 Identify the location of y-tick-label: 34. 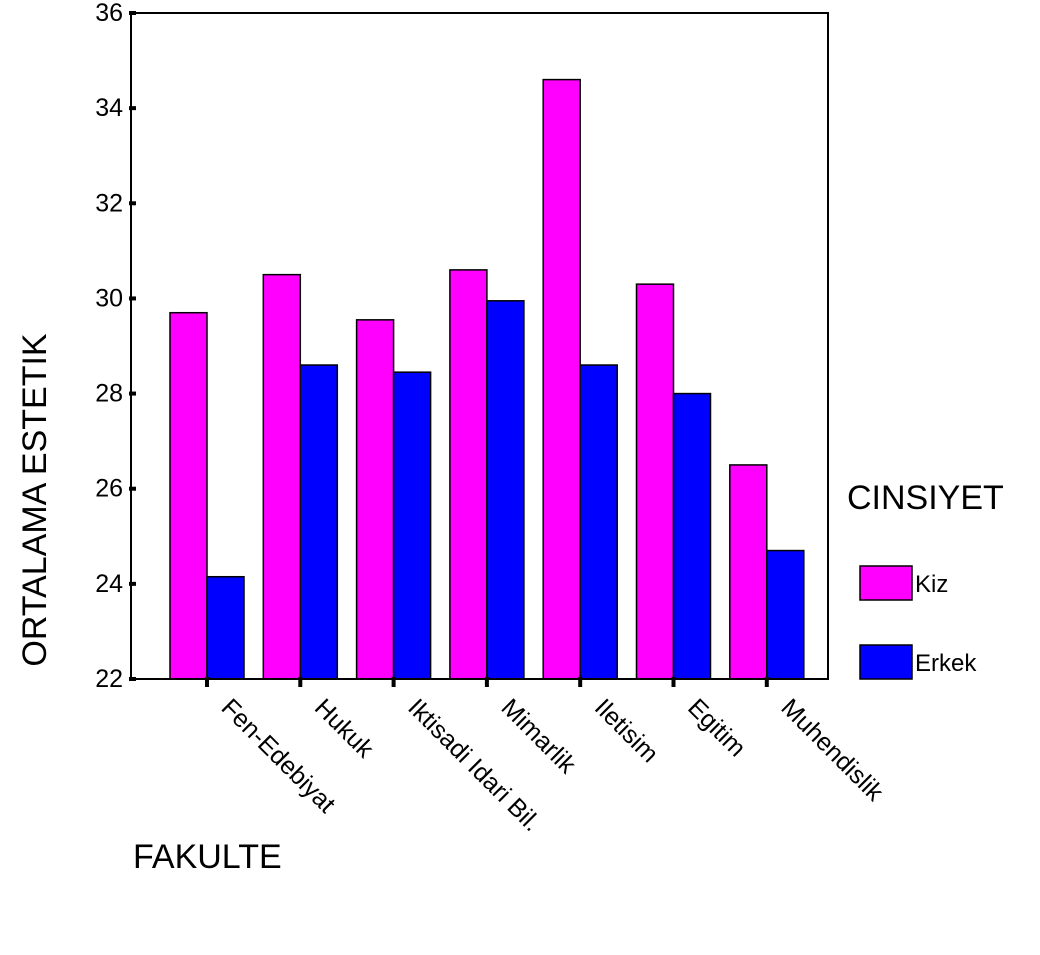
(109, 108).